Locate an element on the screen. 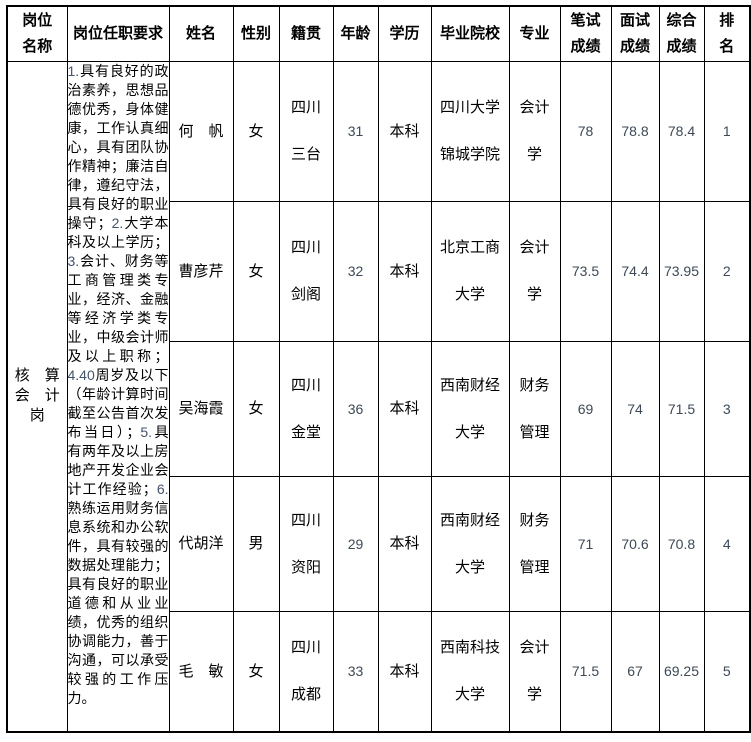 The image size is (751, 742). school-cell: 西南科技 大学 is located at coordinates (470, 671).